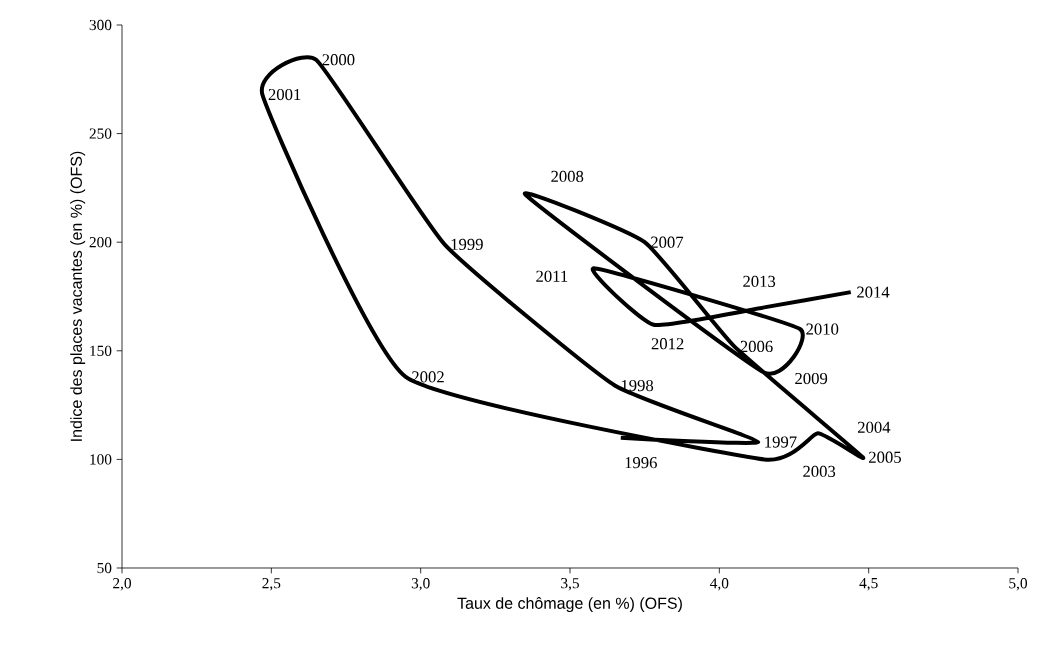 Image resolution: width=1048 pixels, height=653 pixels. I want to click on annotation: 2009, so click(811, 378).